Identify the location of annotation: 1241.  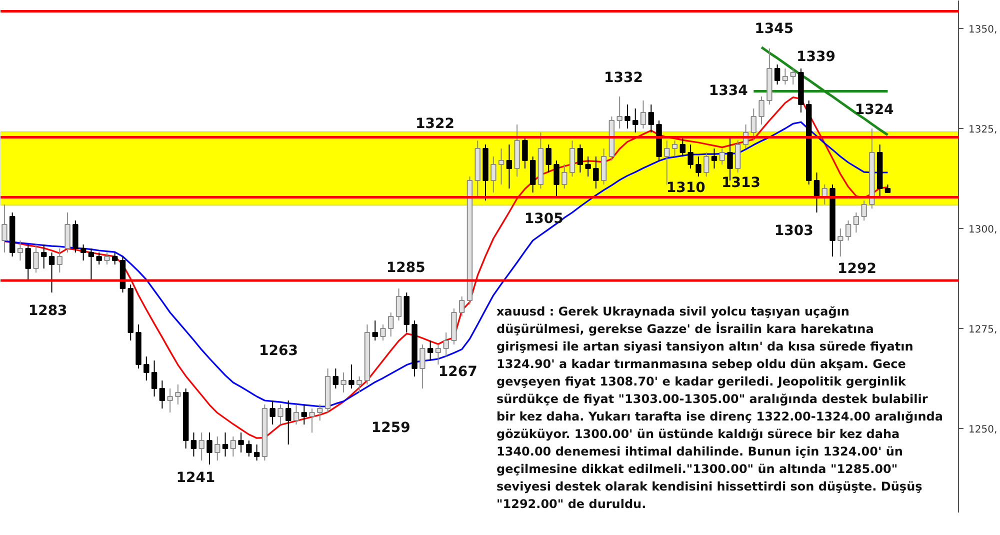
(196, 478).